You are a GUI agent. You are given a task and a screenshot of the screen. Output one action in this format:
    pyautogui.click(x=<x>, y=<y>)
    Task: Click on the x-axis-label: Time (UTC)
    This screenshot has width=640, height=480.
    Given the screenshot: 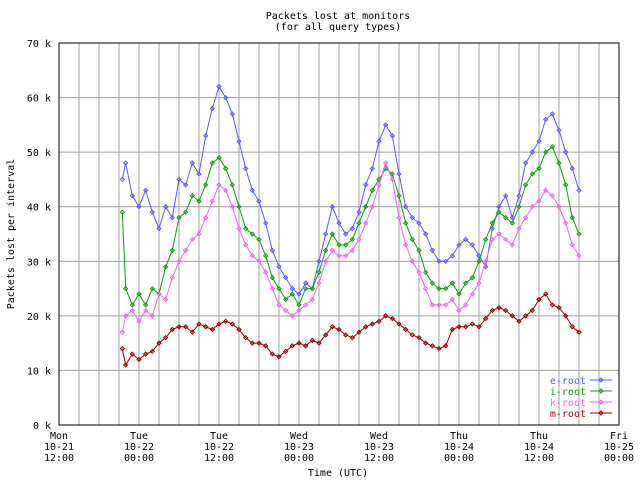 What is the action you would take?
    pyautogui.click(x=338, y=473)
    